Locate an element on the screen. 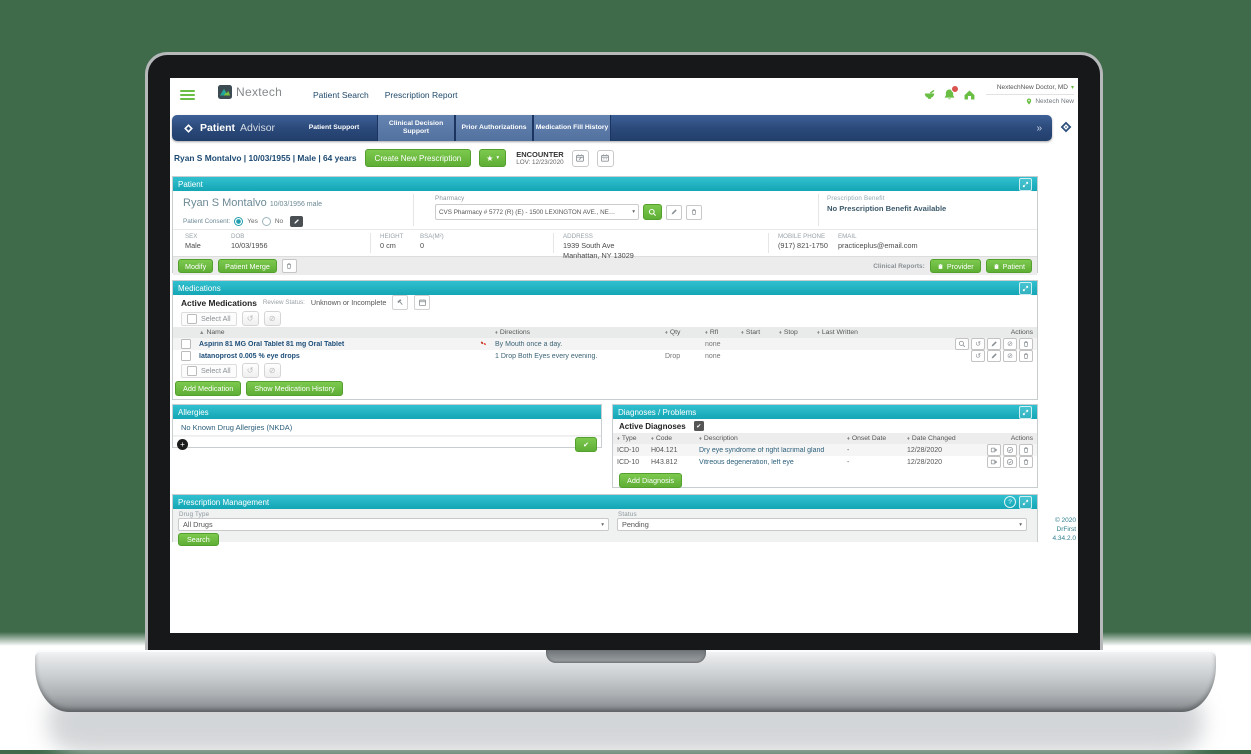  confirm-allergies-button: ✔ is located at coordinates (586, 444).